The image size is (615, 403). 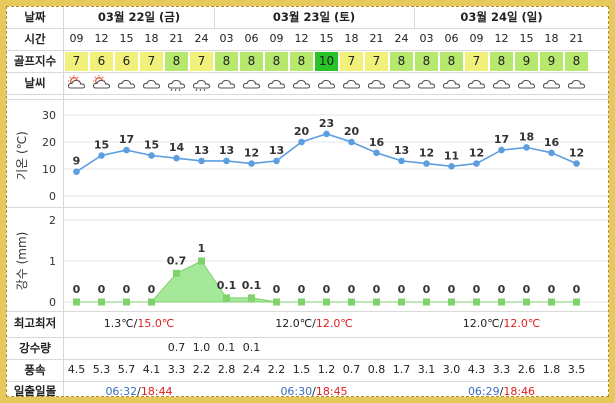 I want to click on wind-cell: 2.4, so click(x=251, y=369).